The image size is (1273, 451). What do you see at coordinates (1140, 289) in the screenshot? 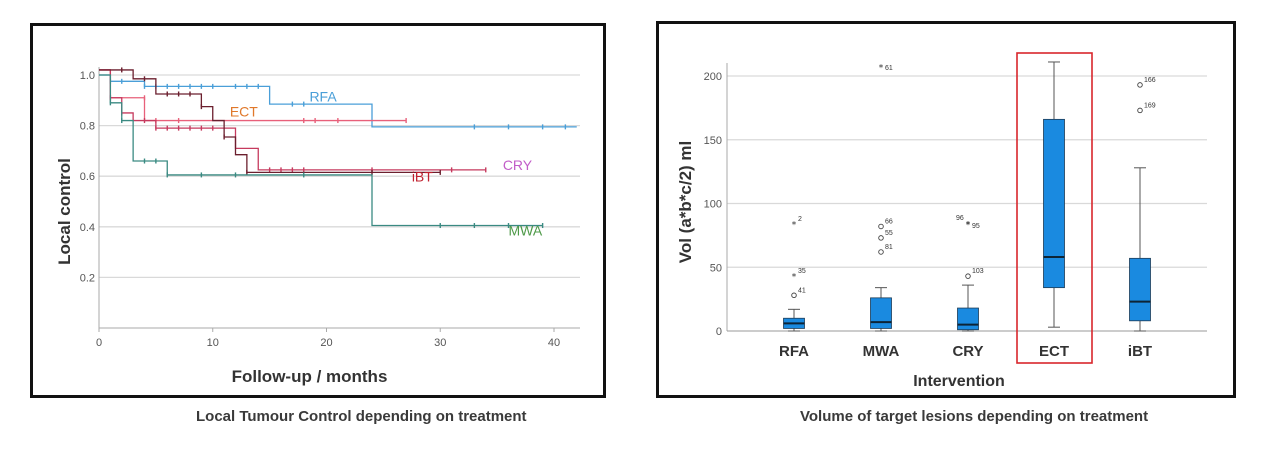
I see `box-iqr-ibt` at bounding box center [1140, 289].